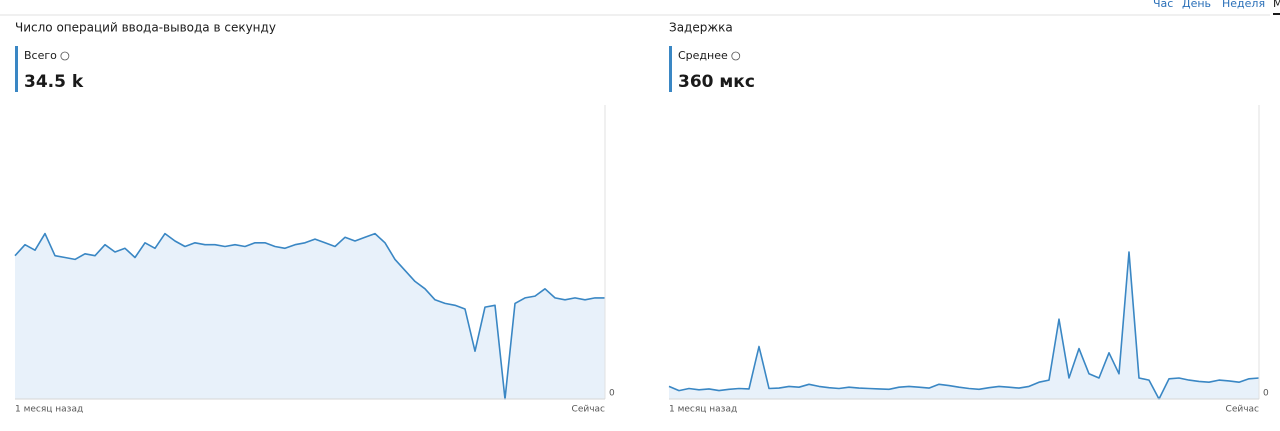  What do you see at coordinates (40, 55) in the screenshot?
I see `stat-label: Всего` at bounding box center [40, 55].